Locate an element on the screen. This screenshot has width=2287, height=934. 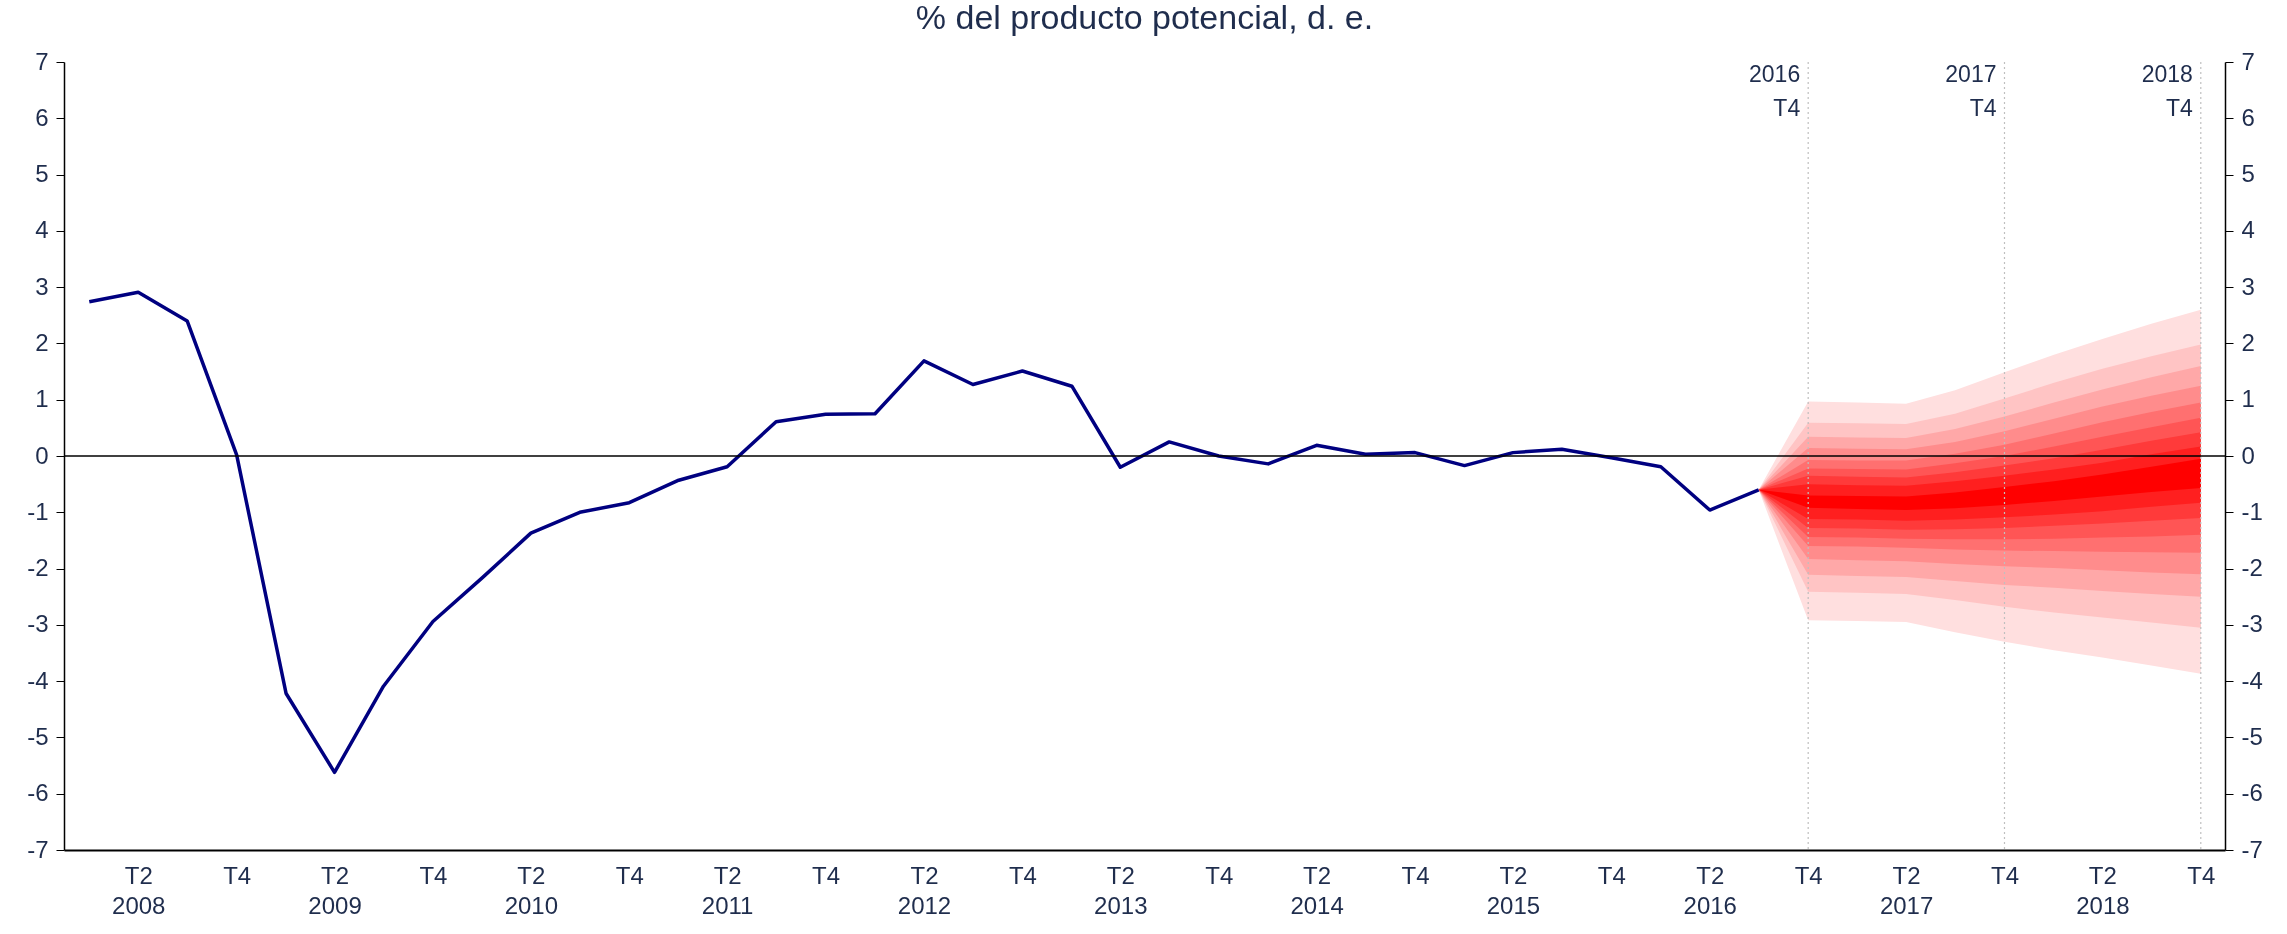
ref-line-label: 2018 T4 is located at coordinates (2167, 91).